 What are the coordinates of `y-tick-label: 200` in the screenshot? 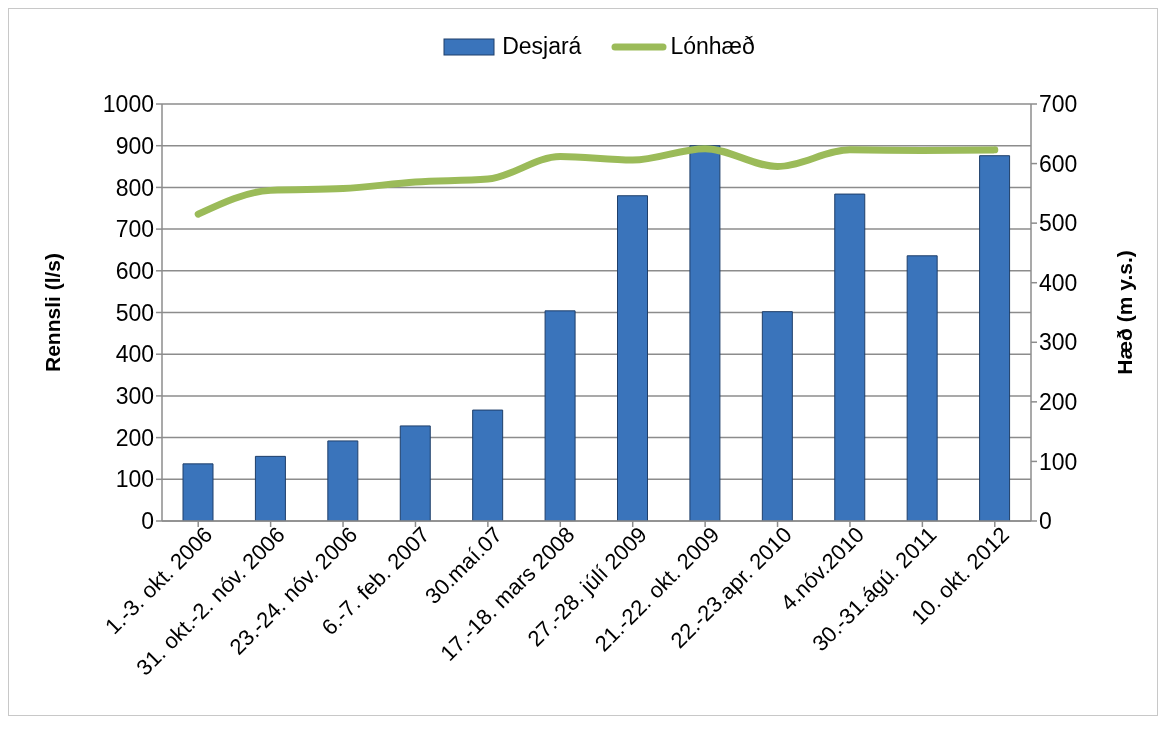 It's located at (134, 437).